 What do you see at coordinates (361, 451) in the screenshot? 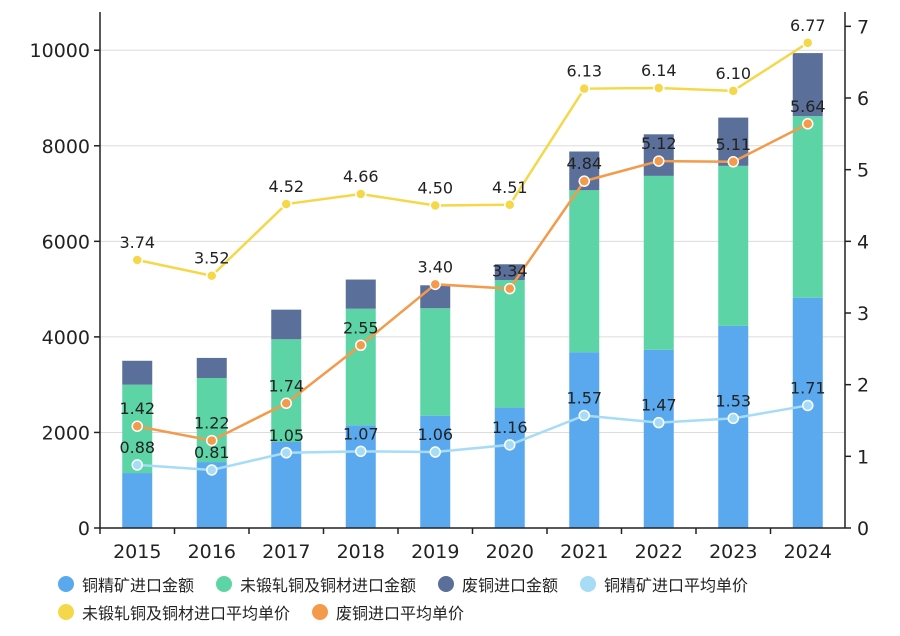
I see `point-0-2018` at bounding box center [361, 451].